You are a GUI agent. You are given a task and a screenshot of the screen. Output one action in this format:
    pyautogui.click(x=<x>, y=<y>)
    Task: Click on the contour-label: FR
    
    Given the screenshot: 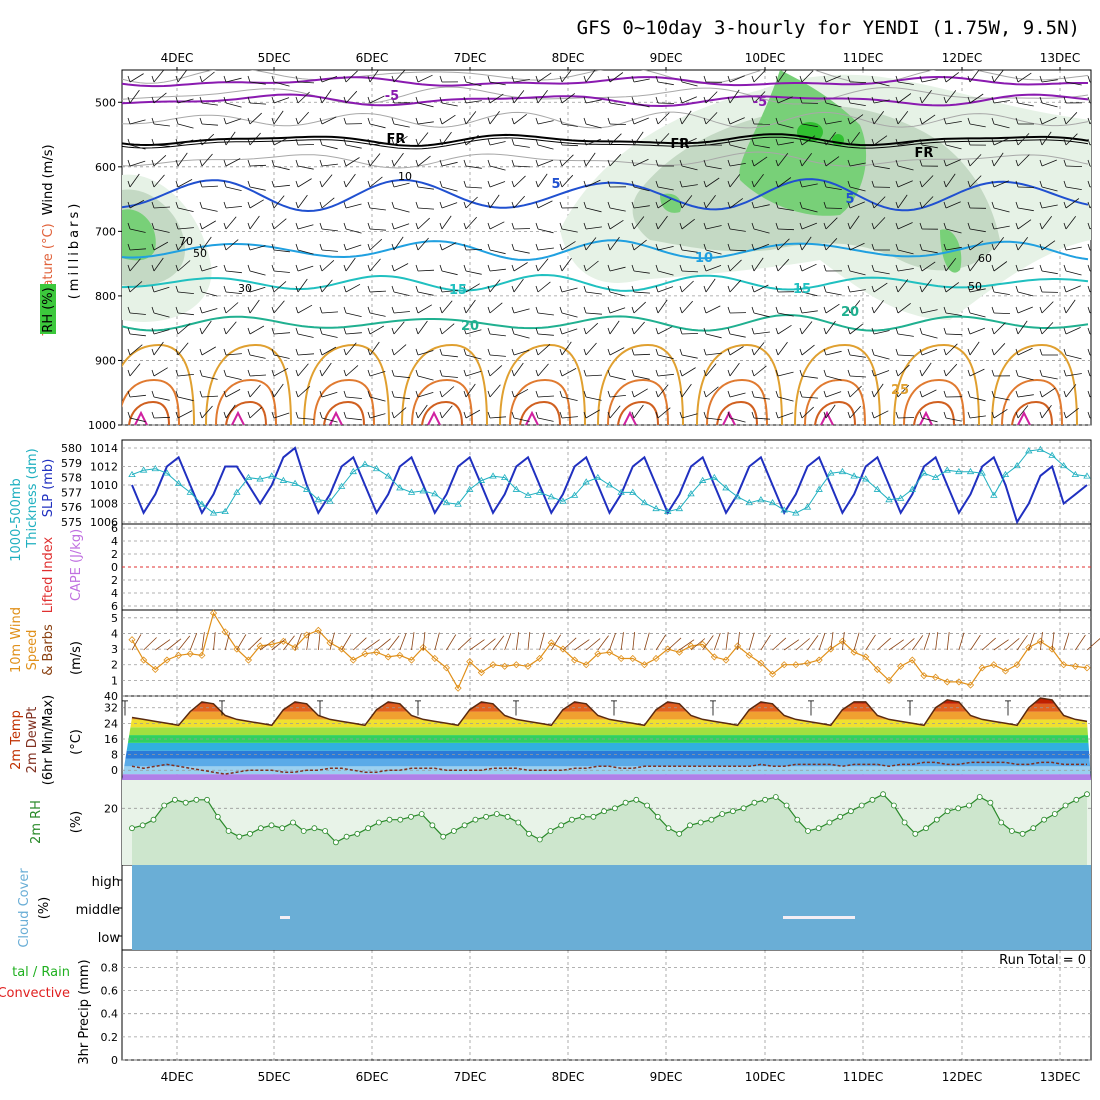 What is the action you would take?
    pyautogui.click(x=924, y=153)
    